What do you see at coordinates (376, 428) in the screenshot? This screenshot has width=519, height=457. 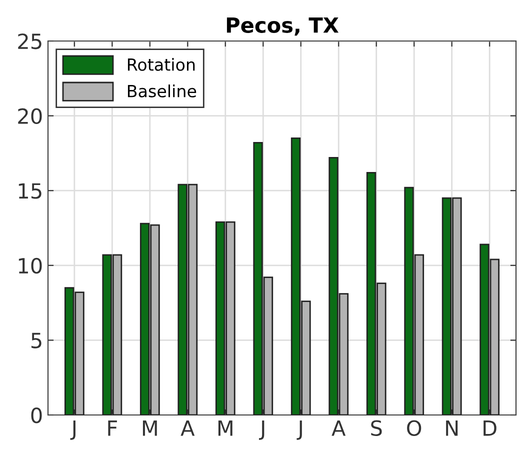 I see `x-tick-label: S` at bounding box center [376, 428].